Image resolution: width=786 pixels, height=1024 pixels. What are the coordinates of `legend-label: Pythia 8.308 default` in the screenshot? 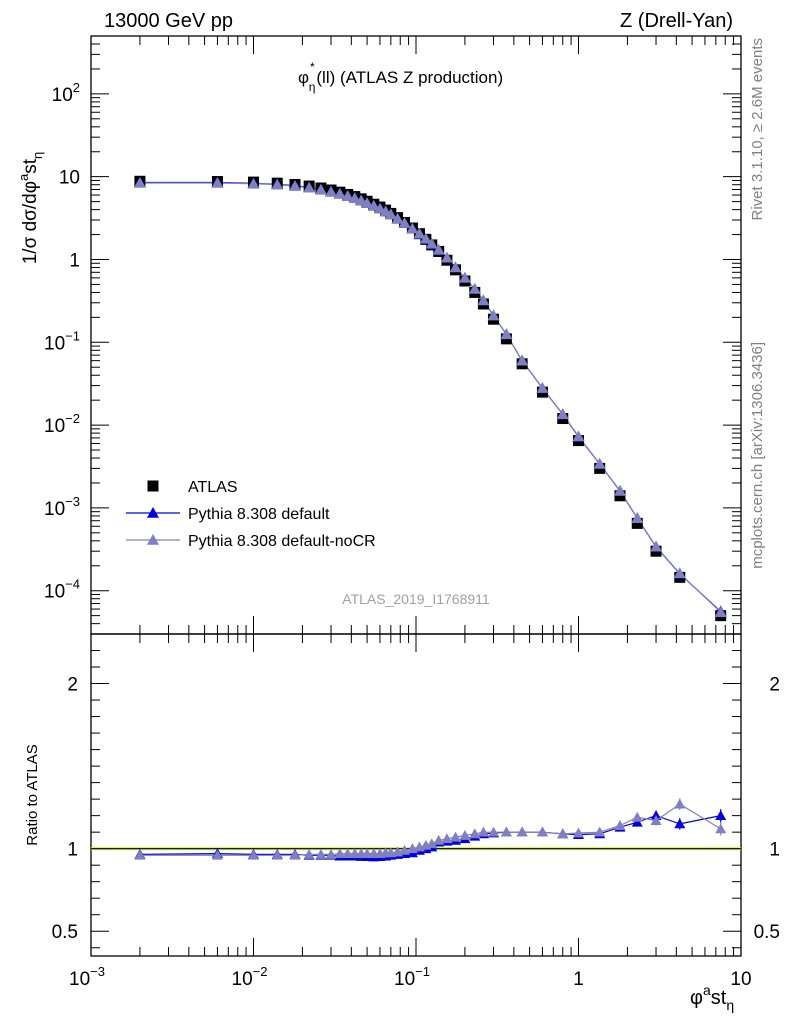 It's located at (259, 514).